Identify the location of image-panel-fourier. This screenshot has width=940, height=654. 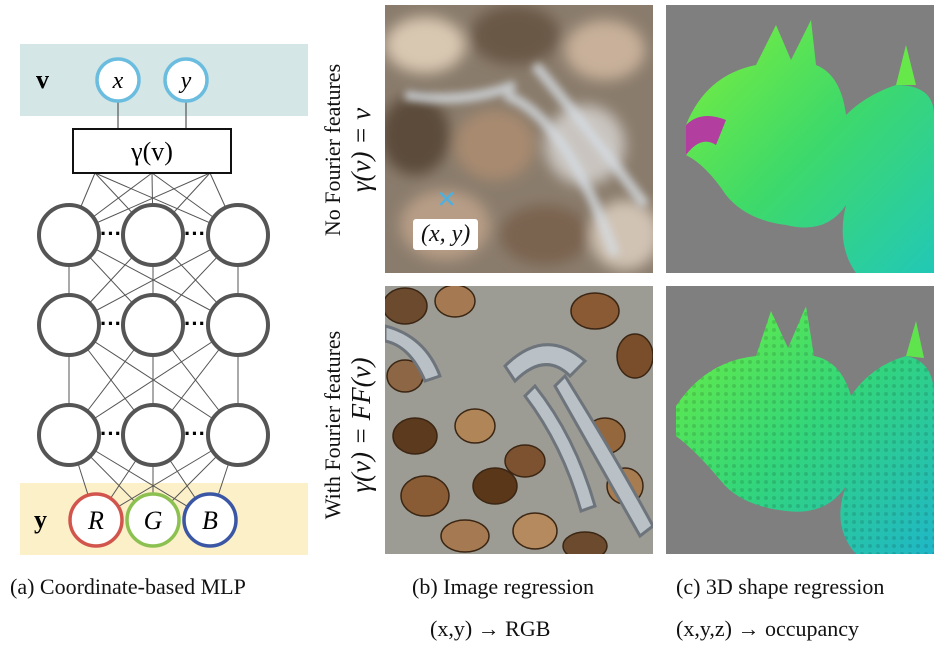
(519, 420).